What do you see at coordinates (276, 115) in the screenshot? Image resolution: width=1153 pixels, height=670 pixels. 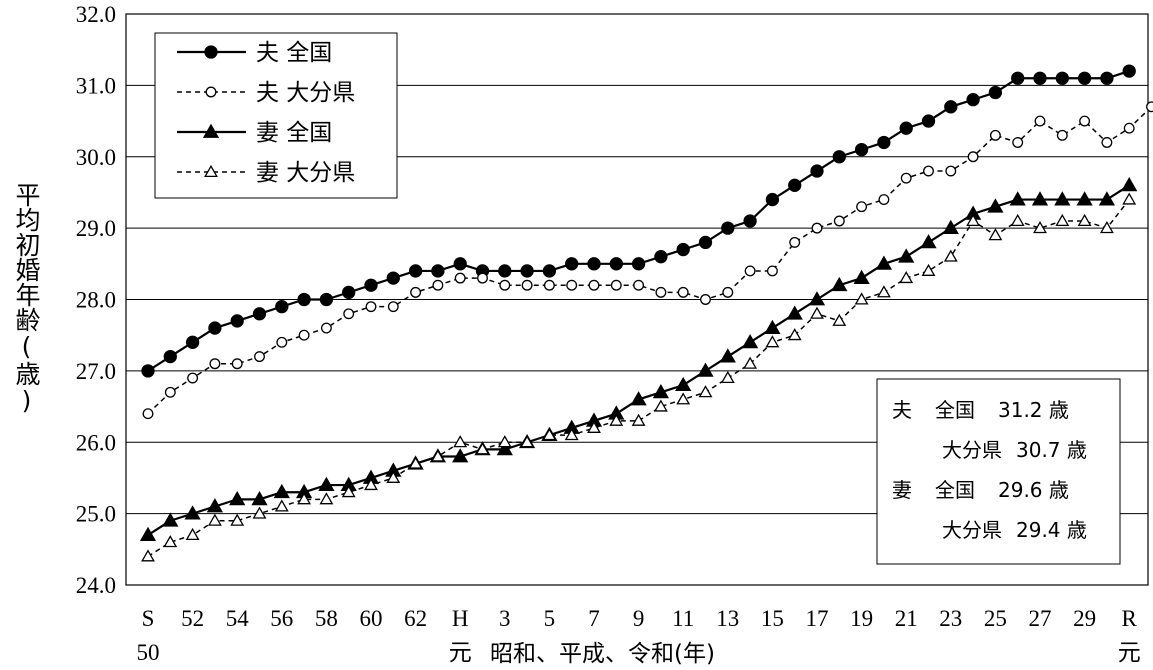 I see `legend-box` at bounding box center [276, 115].